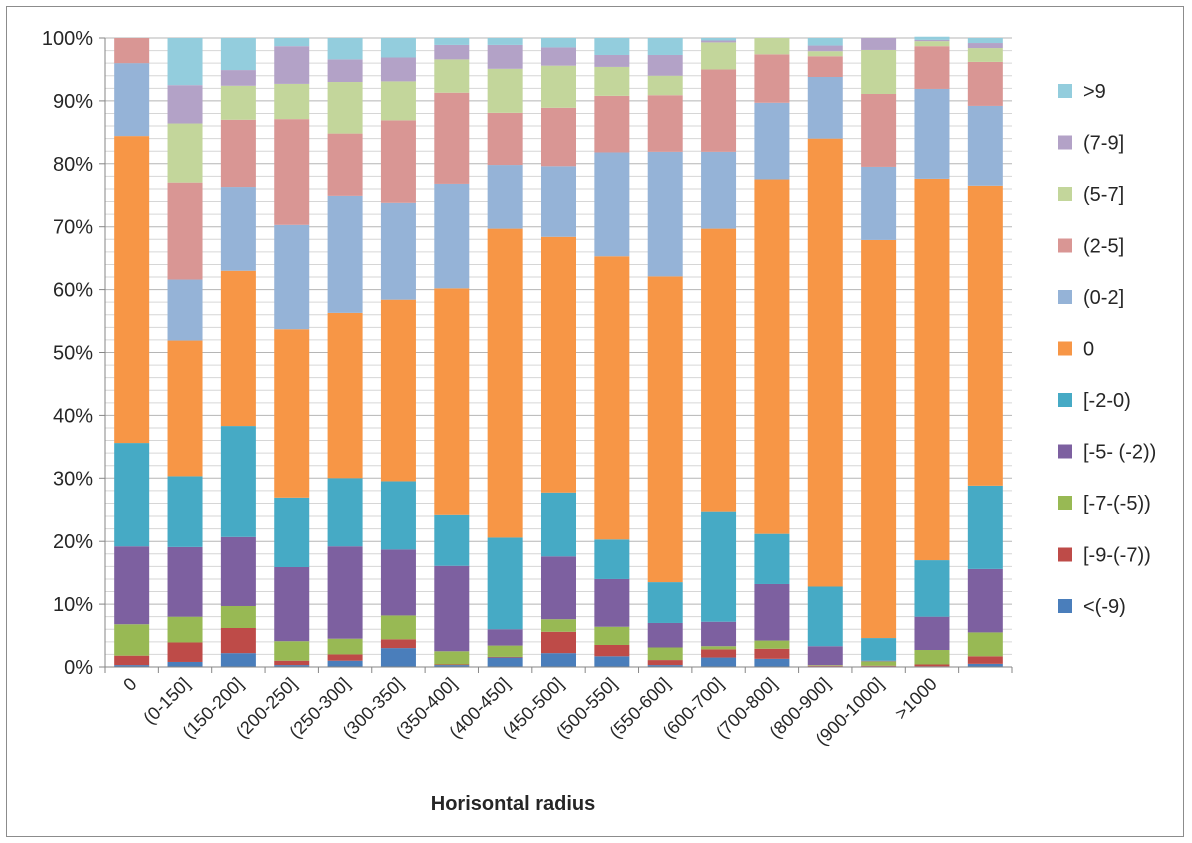 The width and height of the screenshot is (1192, 843). Describe the element at coordinates (129, 684) in the screenshot. I see `x-tick-label: 0` at that location.